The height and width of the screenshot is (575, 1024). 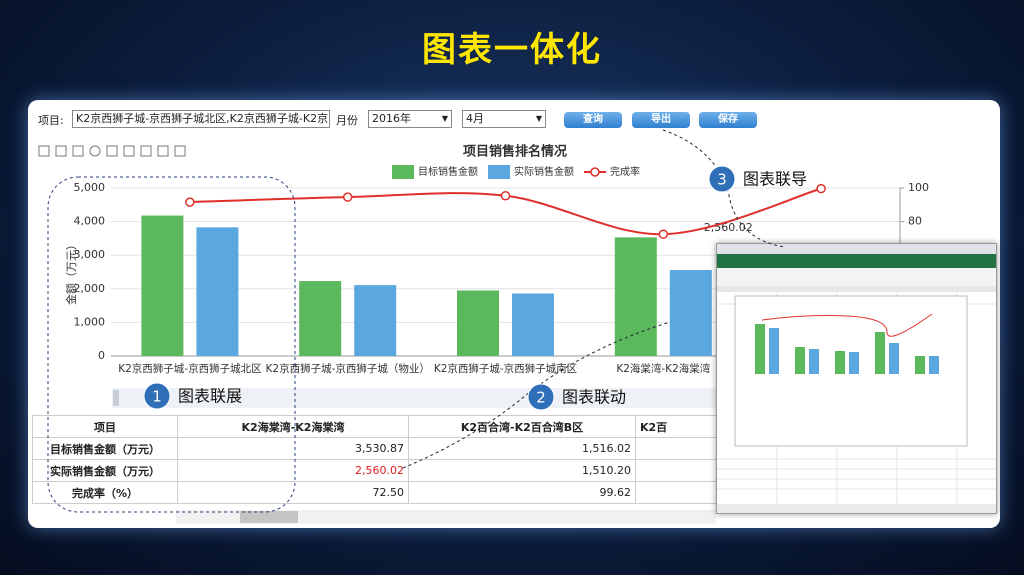 What do you see at coordinates (90, 288) in the screenshot?
I see `y-tick-label: 2,000` at bounding box center [90, 288].